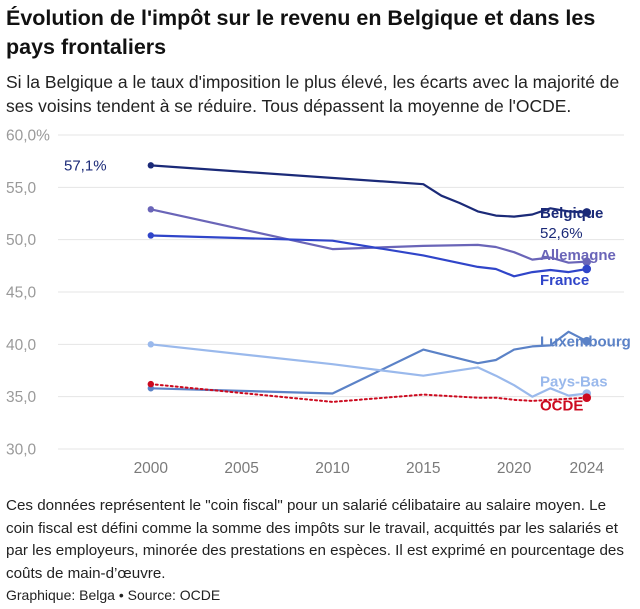  I want to click on series-line-allemagne, so click(368, 236).